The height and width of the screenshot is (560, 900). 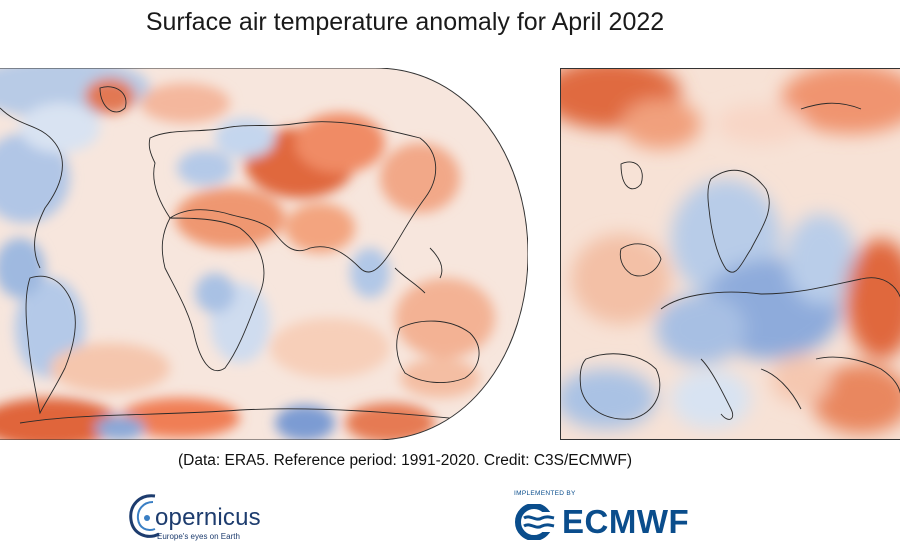 I want to click on copernicus-logo: opernicus Europe's eyes on Earth, so click(x=205, y=516).